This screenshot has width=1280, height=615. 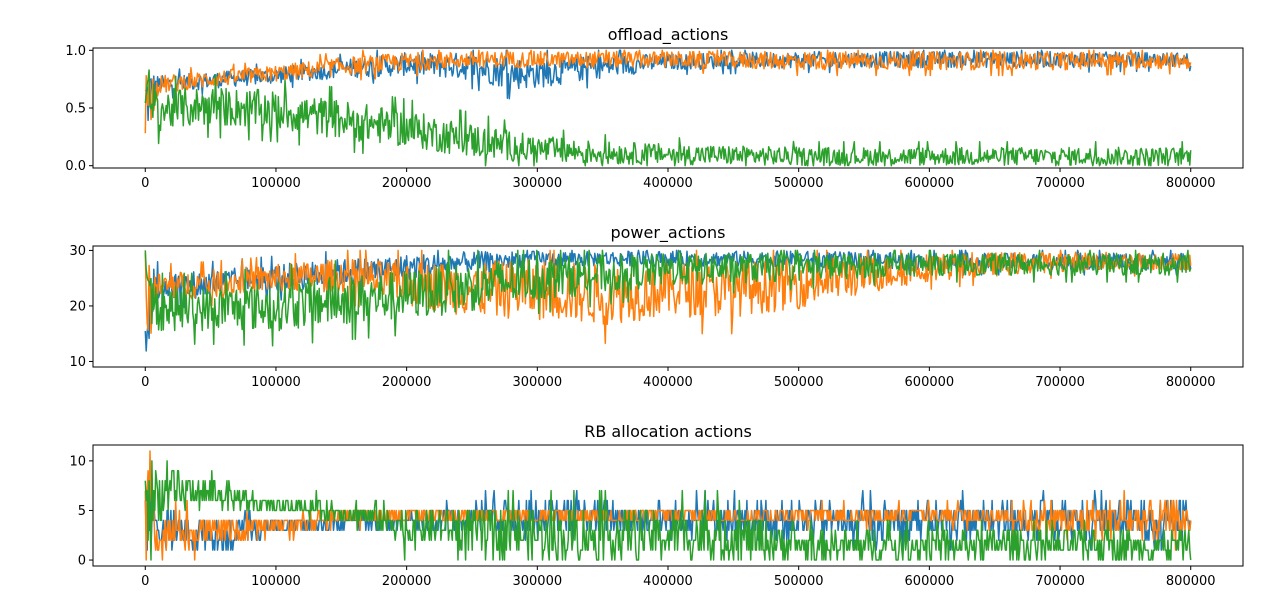 I want to click on y-tick-label: 1.0, so click(x=75, y=51).